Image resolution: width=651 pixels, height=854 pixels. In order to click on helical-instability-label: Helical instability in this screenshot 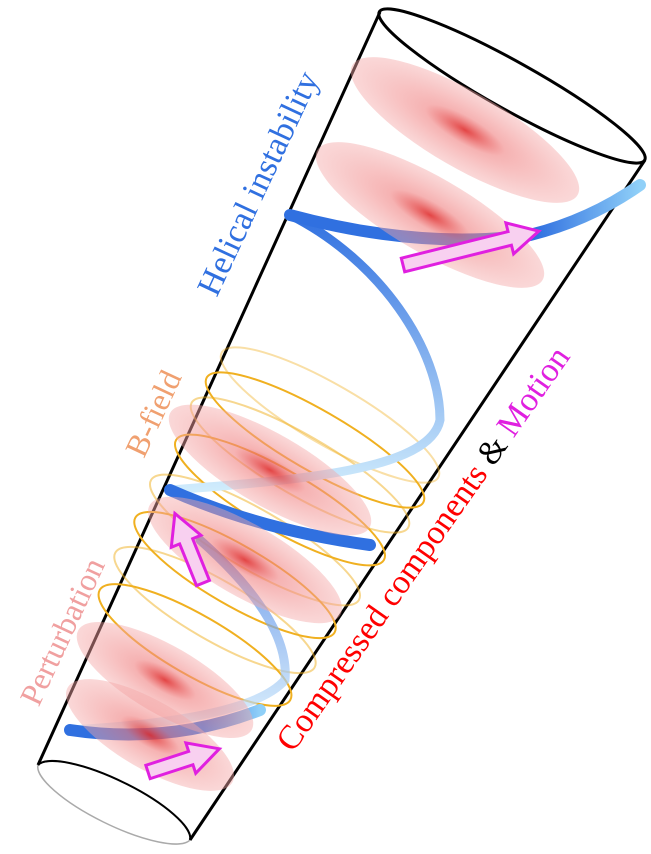, I will do `click(258, 184)`.